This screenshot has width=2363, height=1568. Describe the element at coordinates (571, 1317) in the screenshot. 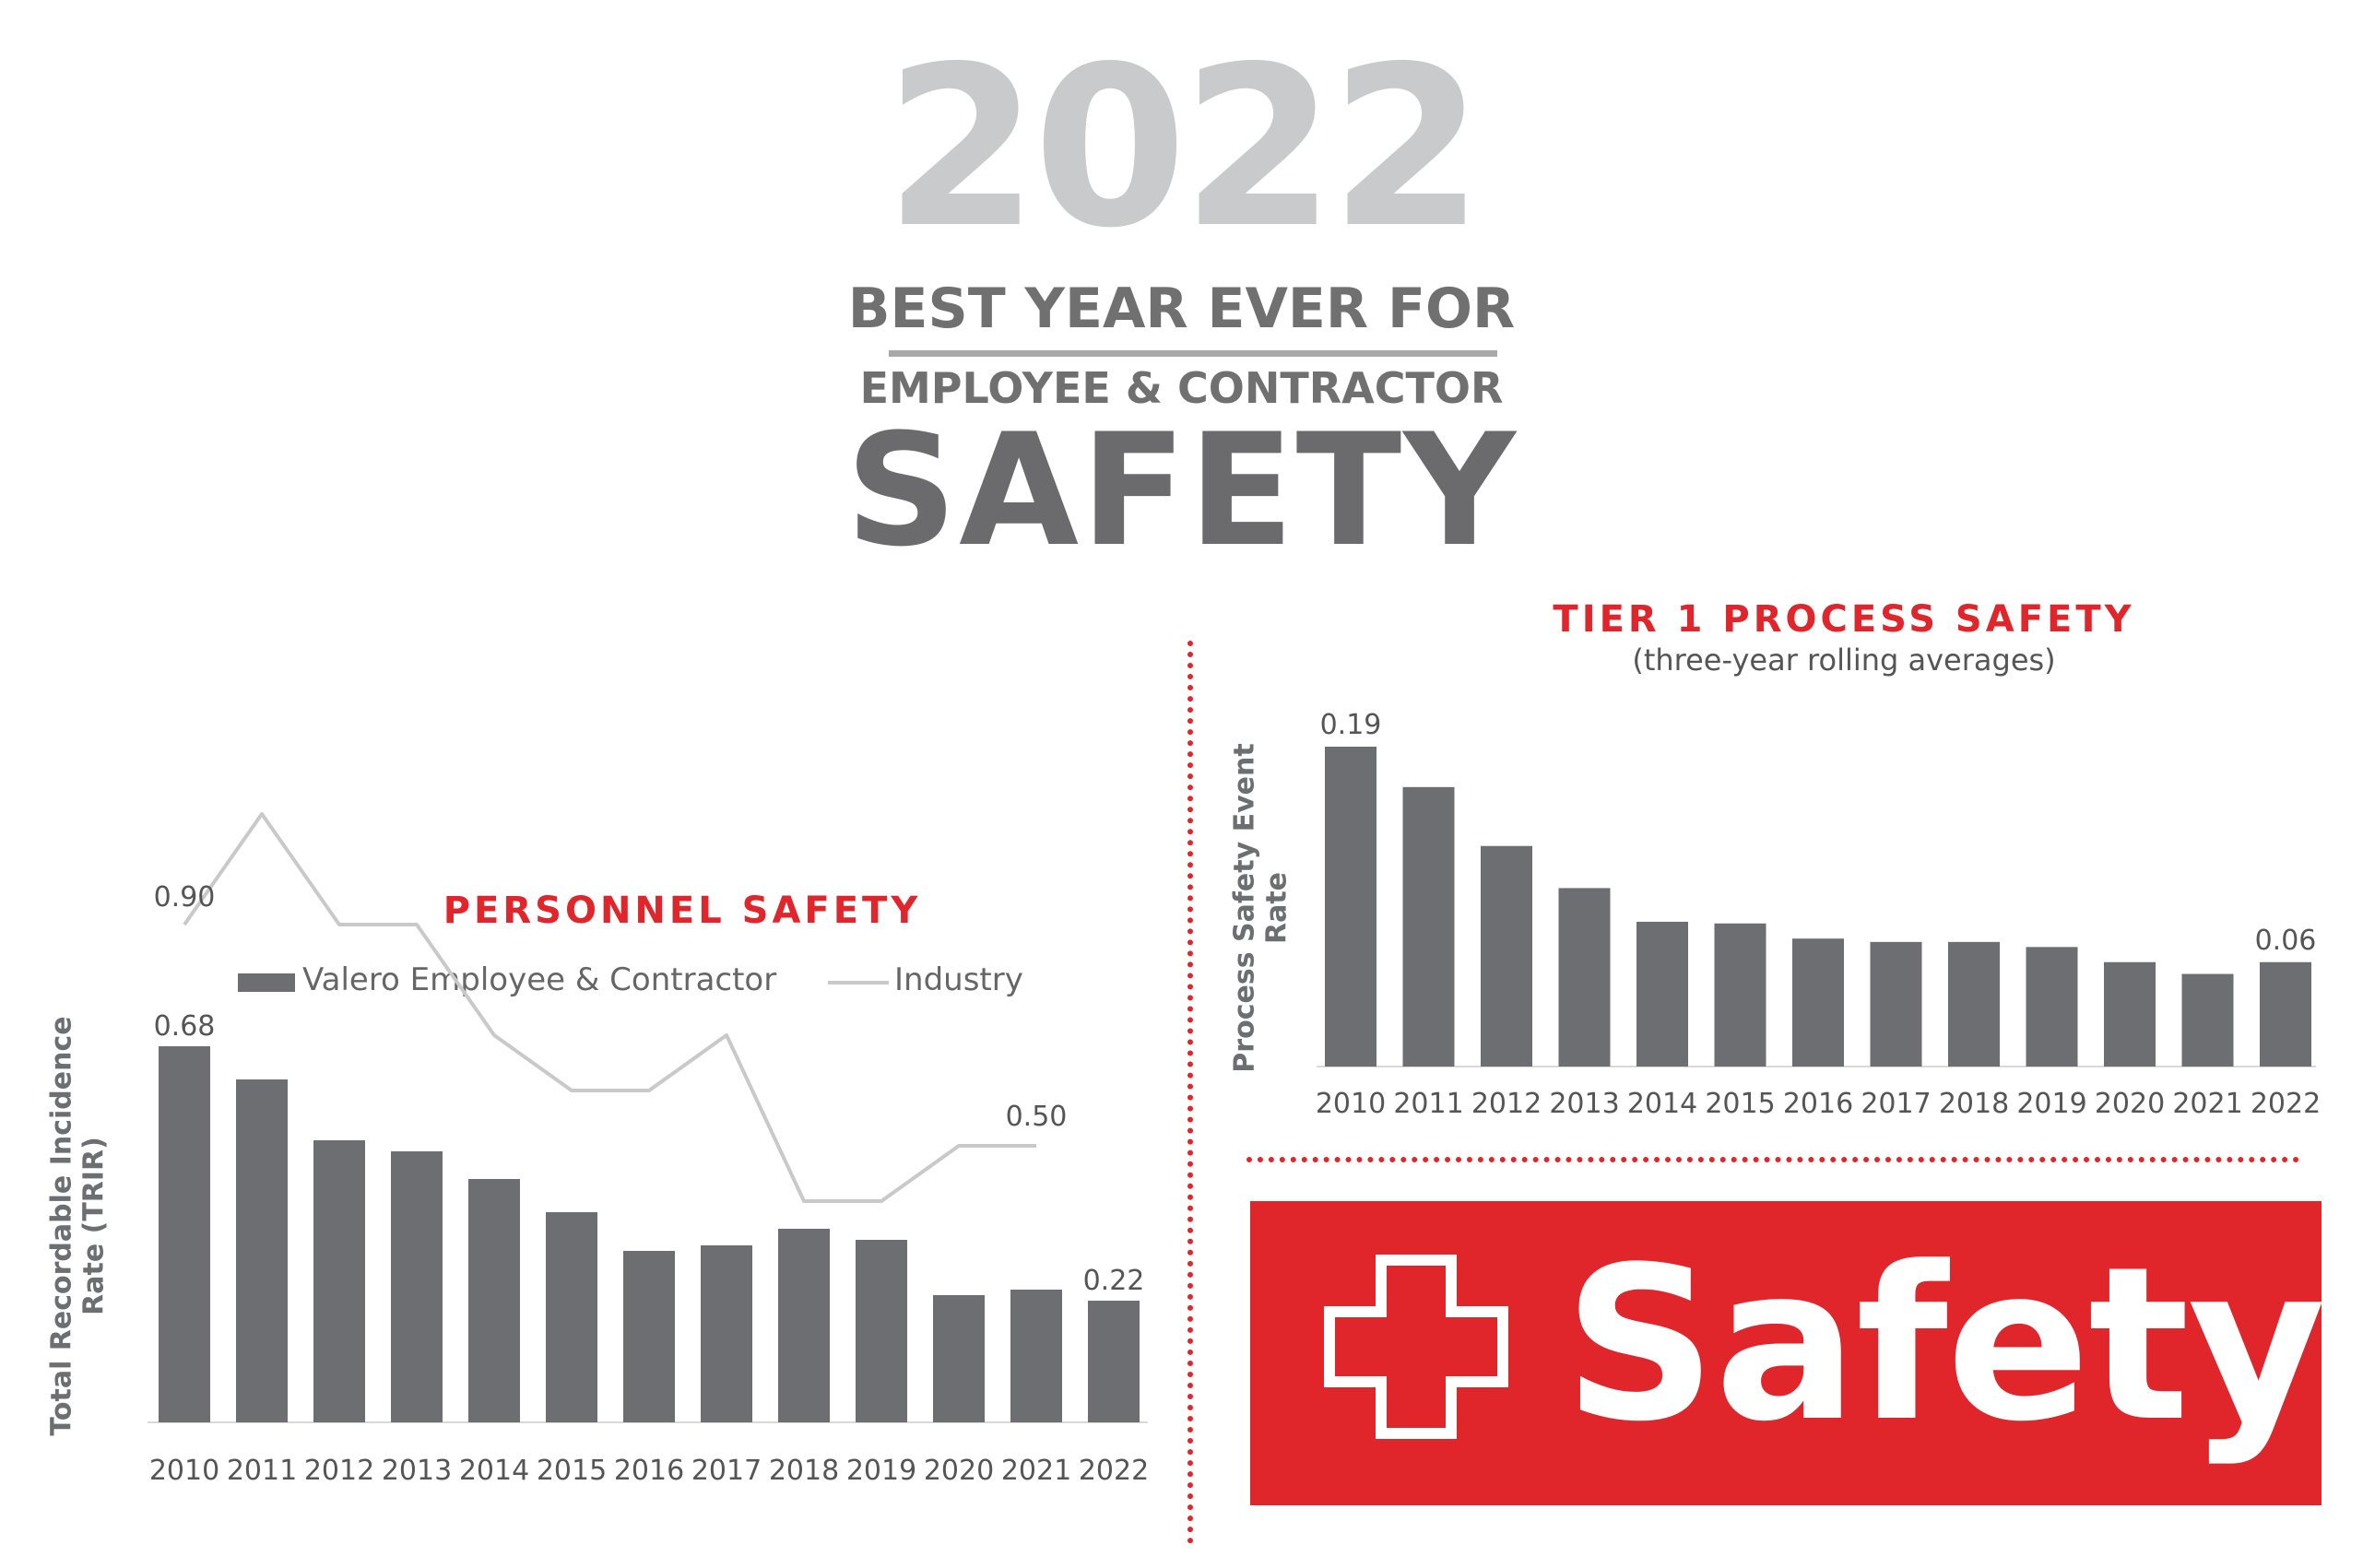

I see `personnel-bar-2015` at that location.